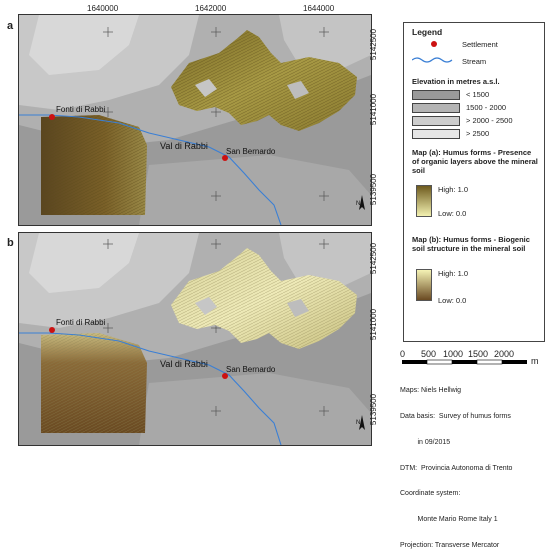 The width and height of the screenshot is (550, 559). What do you see at coordinates (81, 322) in the screenshot?
I see `place-fonti-b: Fonti di Rabbi` at bounding box center [81, 322].